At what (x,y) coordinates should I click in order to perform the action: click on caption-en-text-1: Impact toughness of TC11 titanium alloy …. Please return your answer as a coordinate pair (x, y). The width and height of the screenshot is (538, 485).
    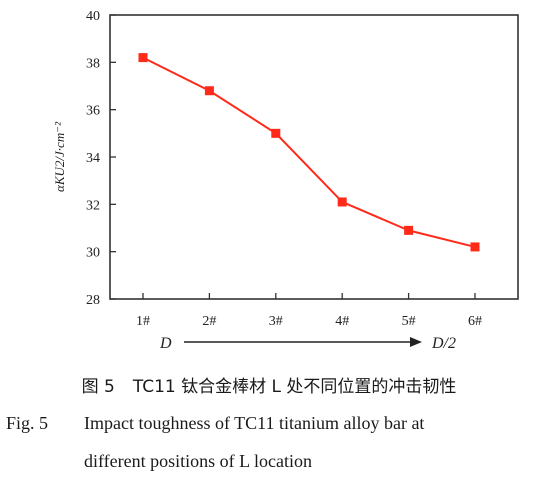
    Looking at the image, I should click on (254, 423).